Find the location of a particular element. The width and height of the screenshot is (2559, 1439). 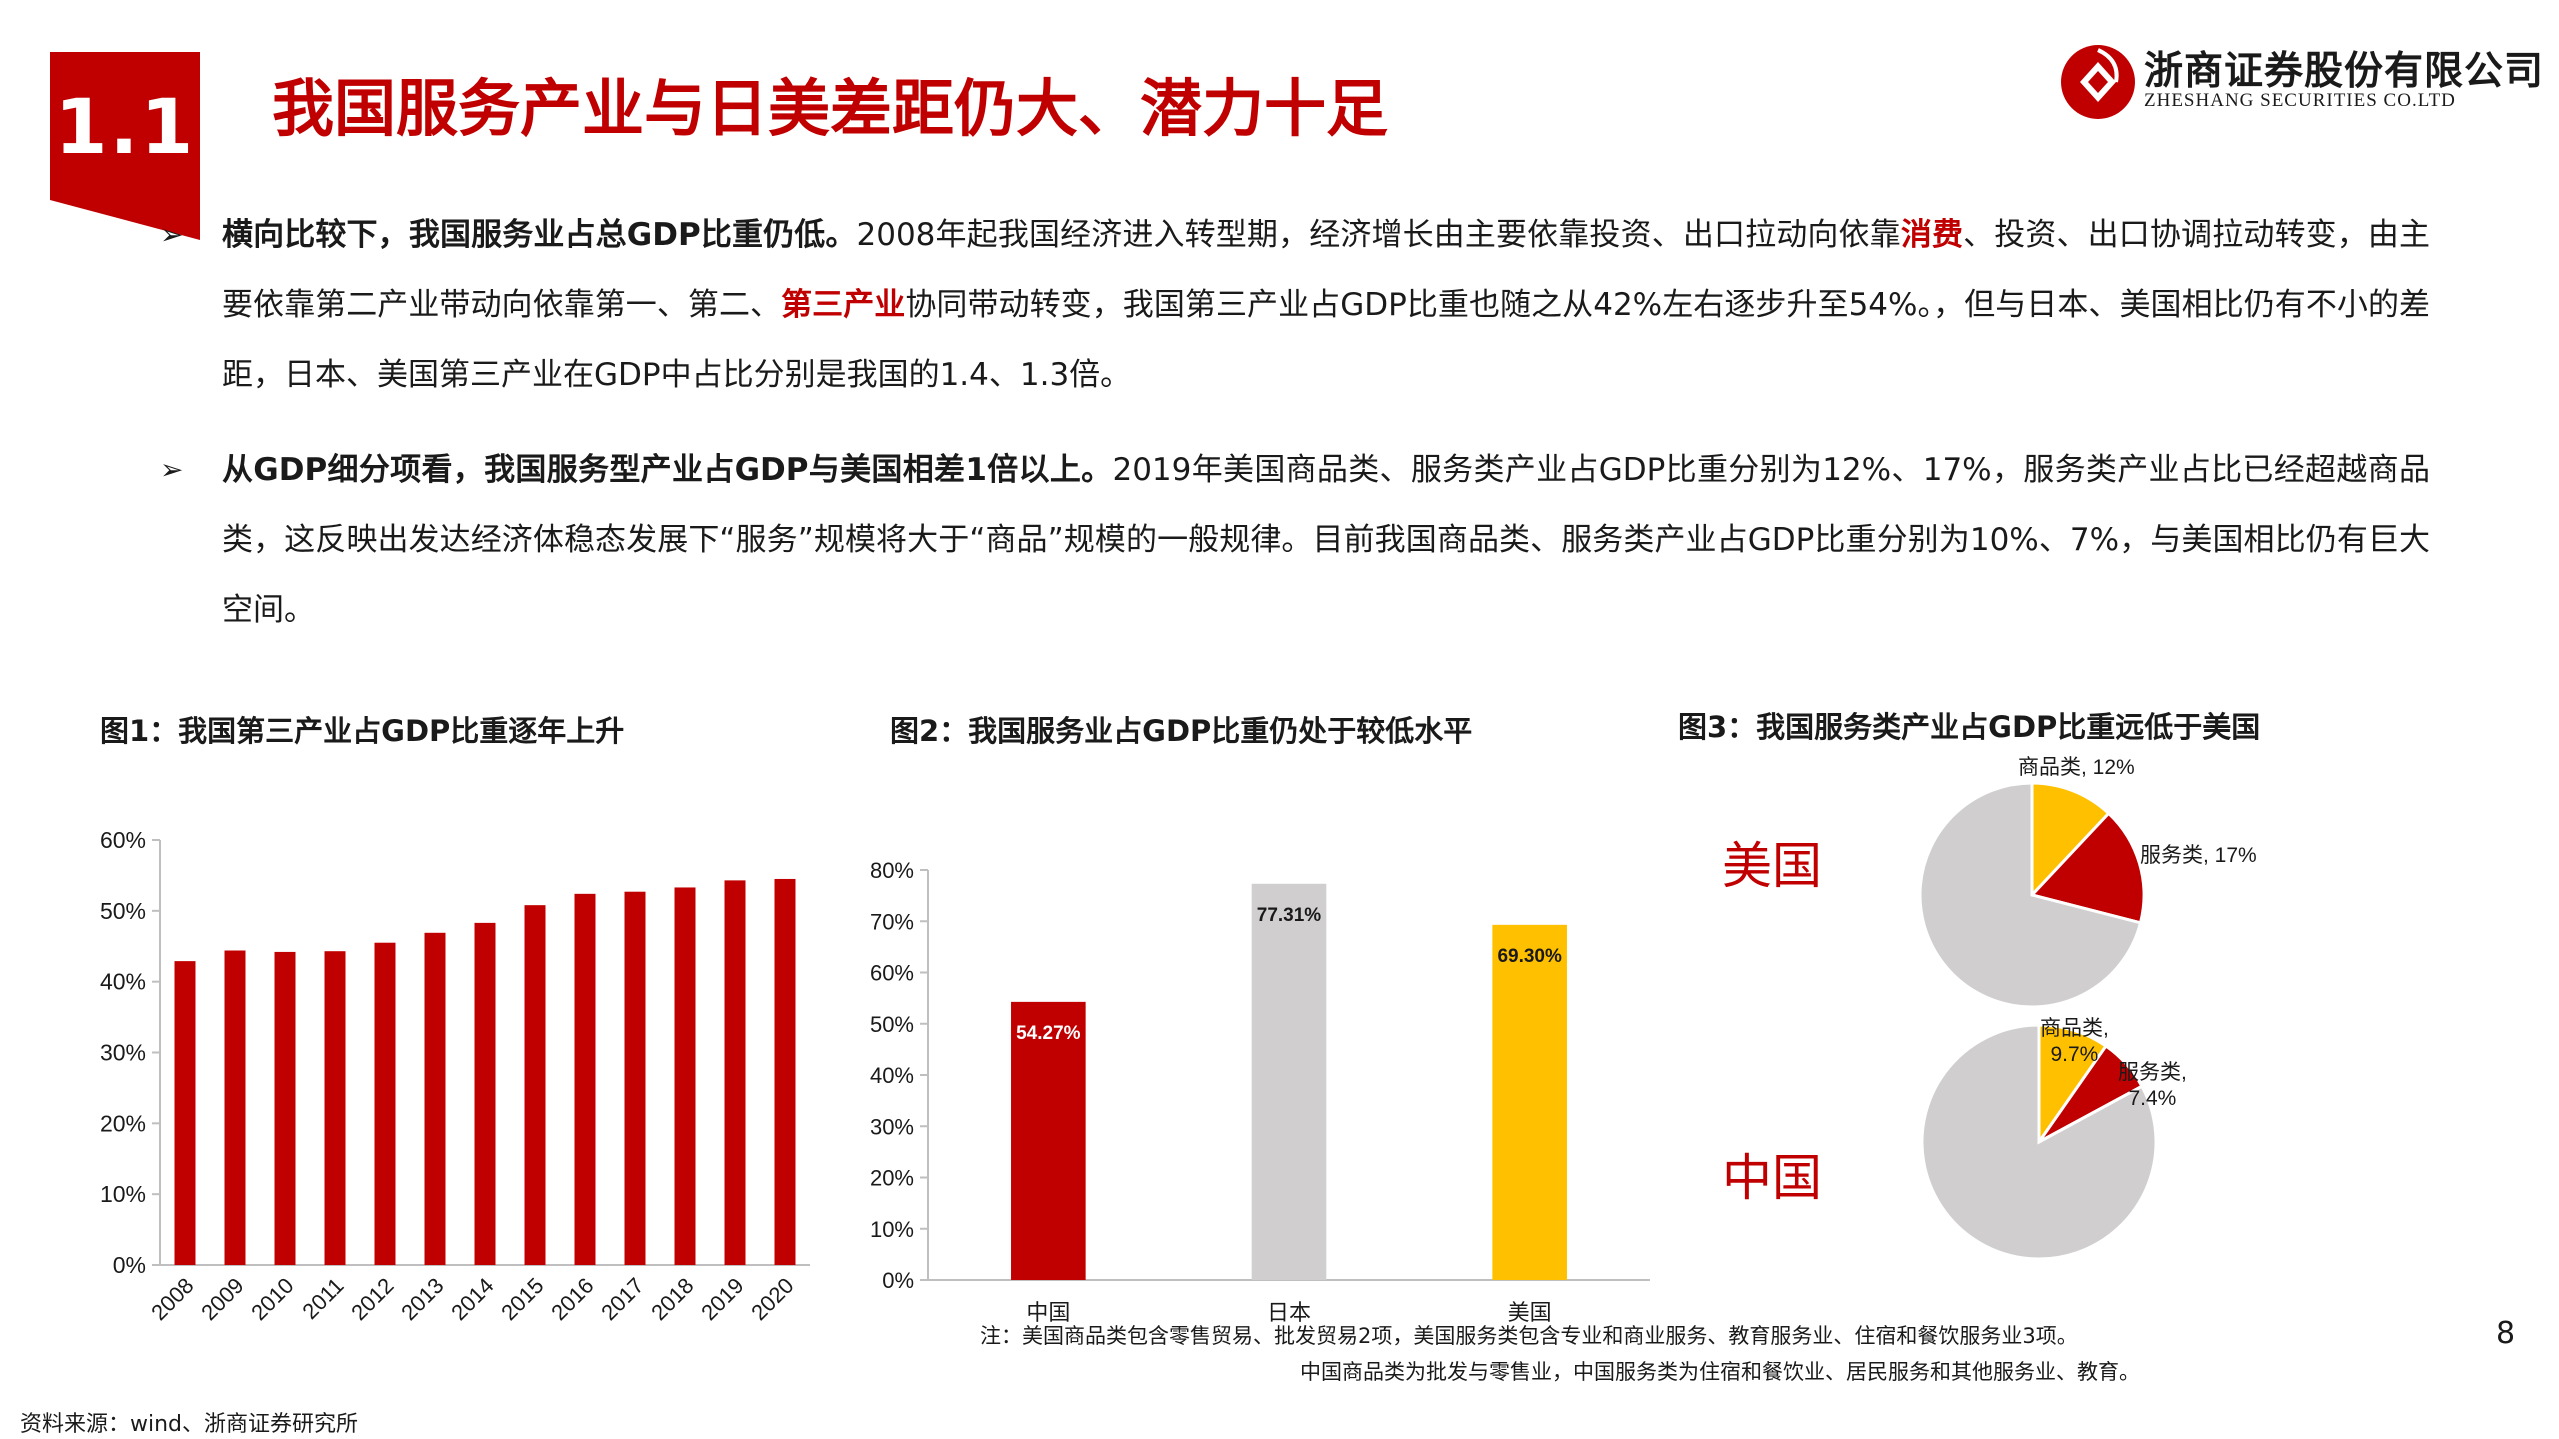

logo-english-name: ZHESHANG SECURITIES CO.LTD is located at coordinates (2300, 100).